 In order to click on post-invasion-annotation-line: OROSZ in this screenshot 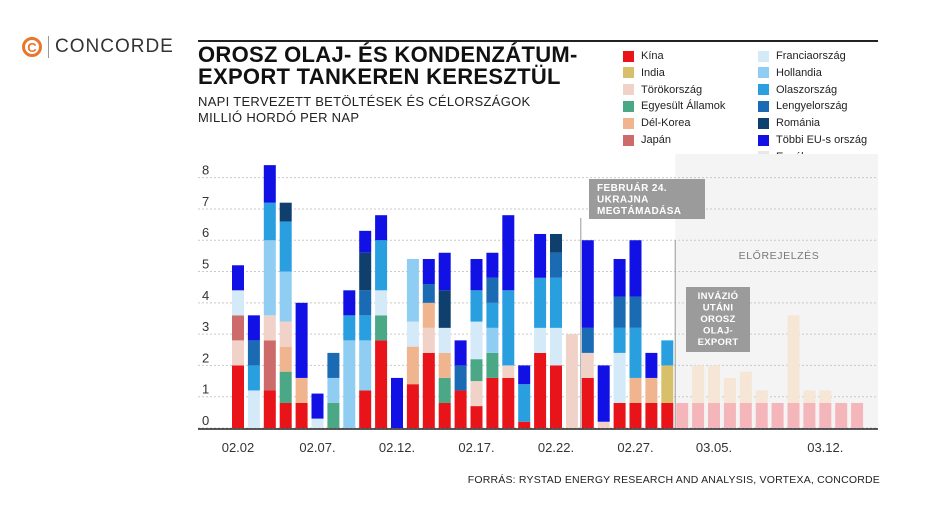, I will do `click(717, 319)`.